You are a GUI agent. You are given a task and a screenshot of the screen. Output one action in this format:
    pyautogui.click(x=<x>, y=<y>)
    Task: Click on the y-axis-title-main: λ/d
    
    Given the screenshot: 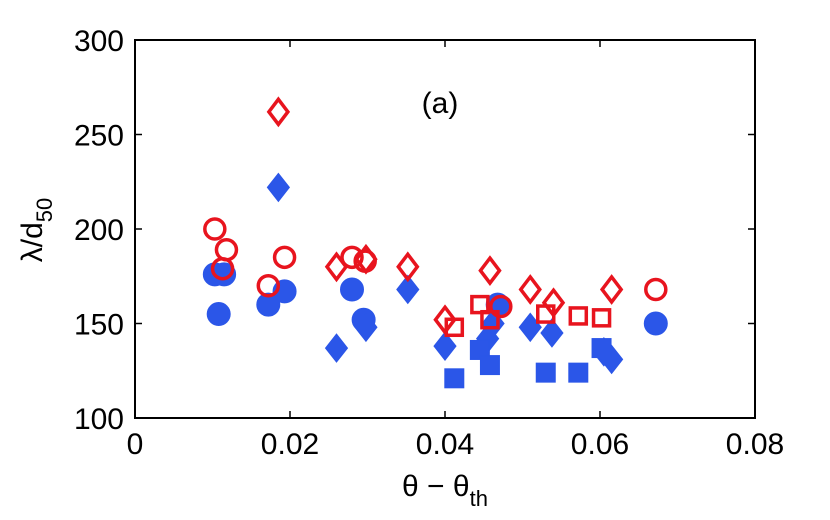 What is the action you would take?
    pyautogui.click(x=32, y=242)
    